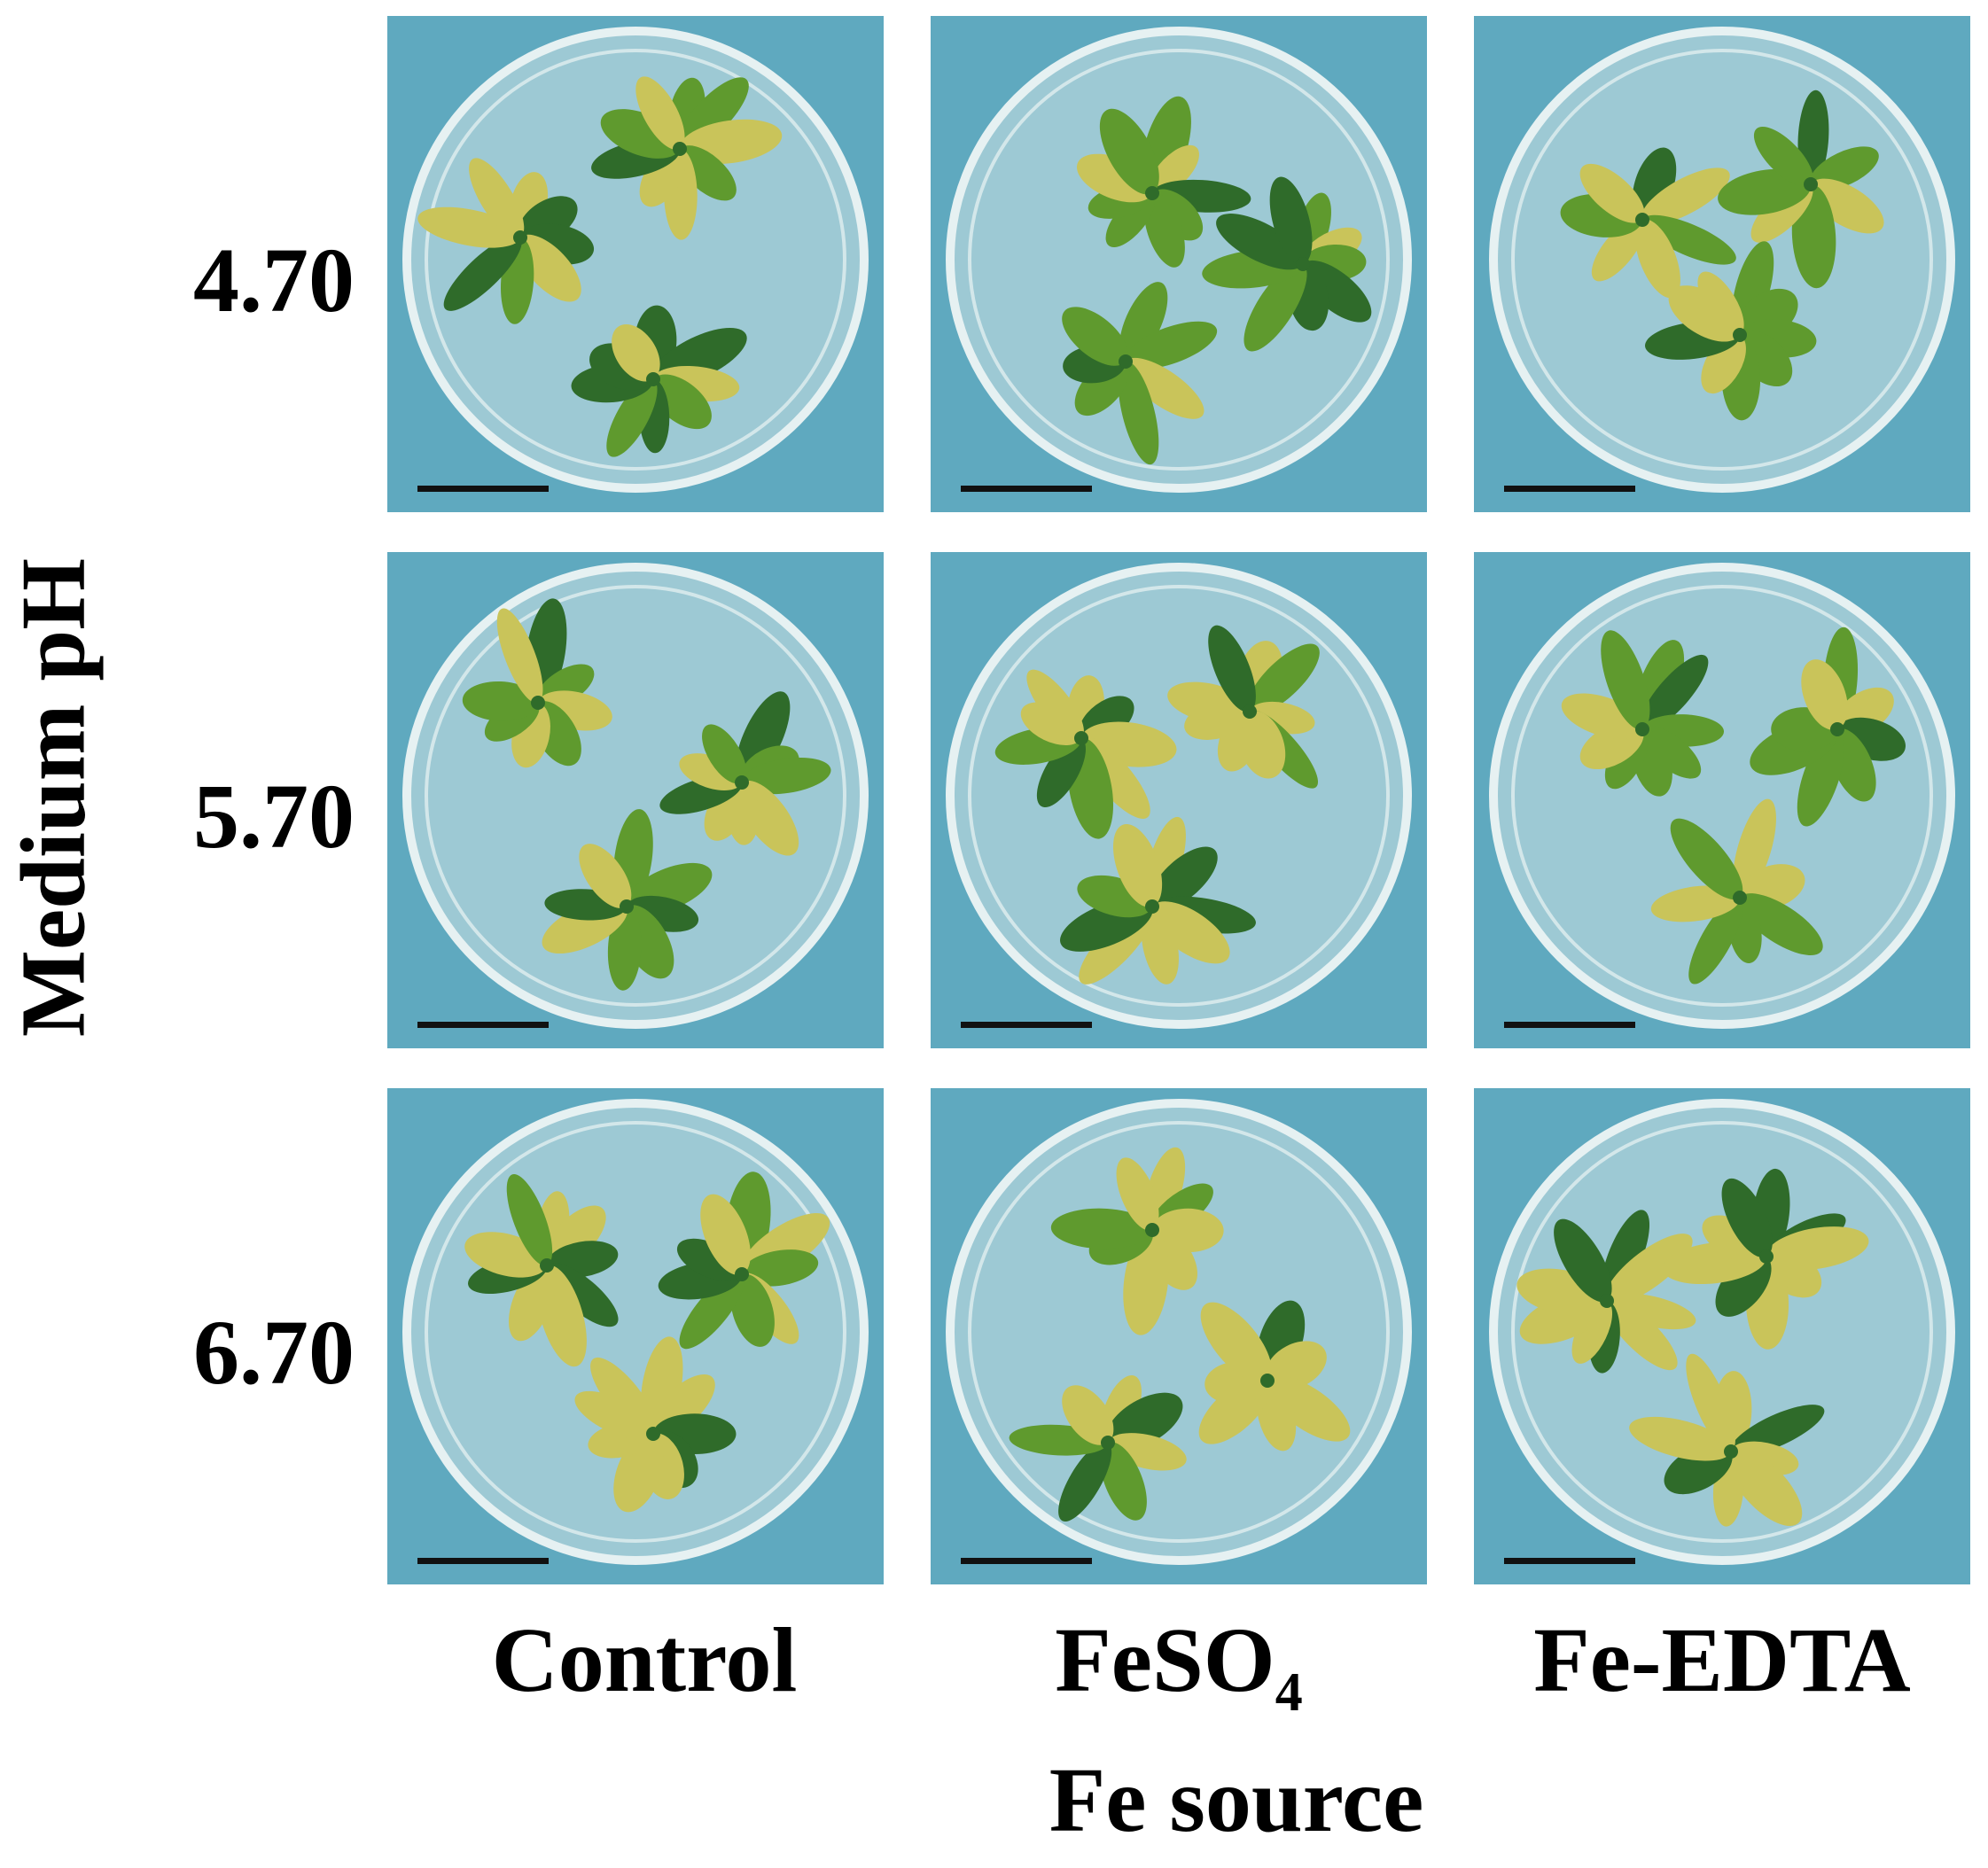 Image resolution: width=1988 pixels, height=1868 pixels. Describe the element at coordinates (1165, 1660) in the screenshot. I see `column-label-feso4-text: FeSO` at that location.